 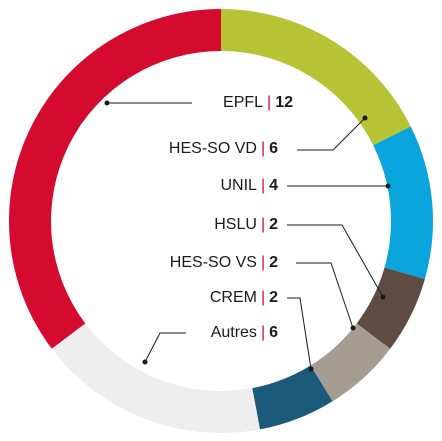 I want to click on segment-label: HES-SO VD | 6, so click(x=223, y=148).